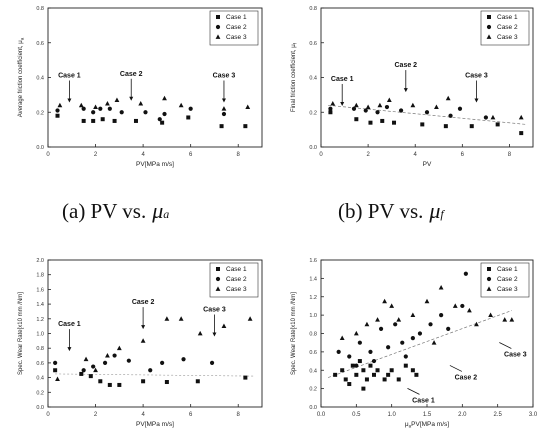 This screenshot has height=443, width=543. I want to click on x-axis-label-symbol: μ, so click(407, 424).